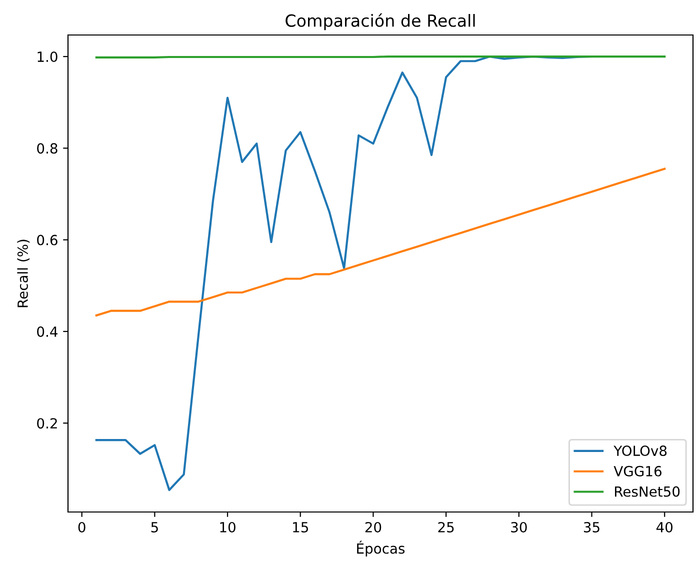  I want to click on x-tick-label: 5, so click(154, 527).